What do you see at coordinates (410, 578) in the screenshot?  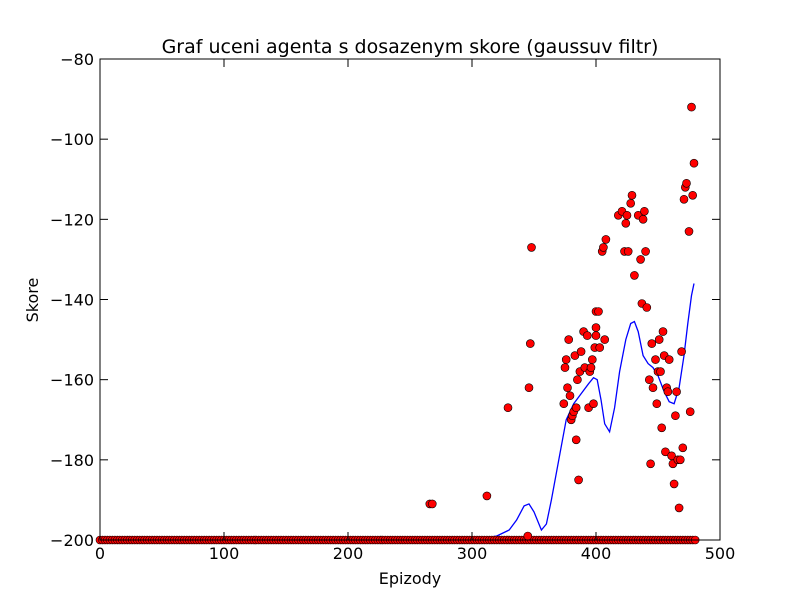 I see `x-axis-label: Epizody` at bounding box center [410, 578].